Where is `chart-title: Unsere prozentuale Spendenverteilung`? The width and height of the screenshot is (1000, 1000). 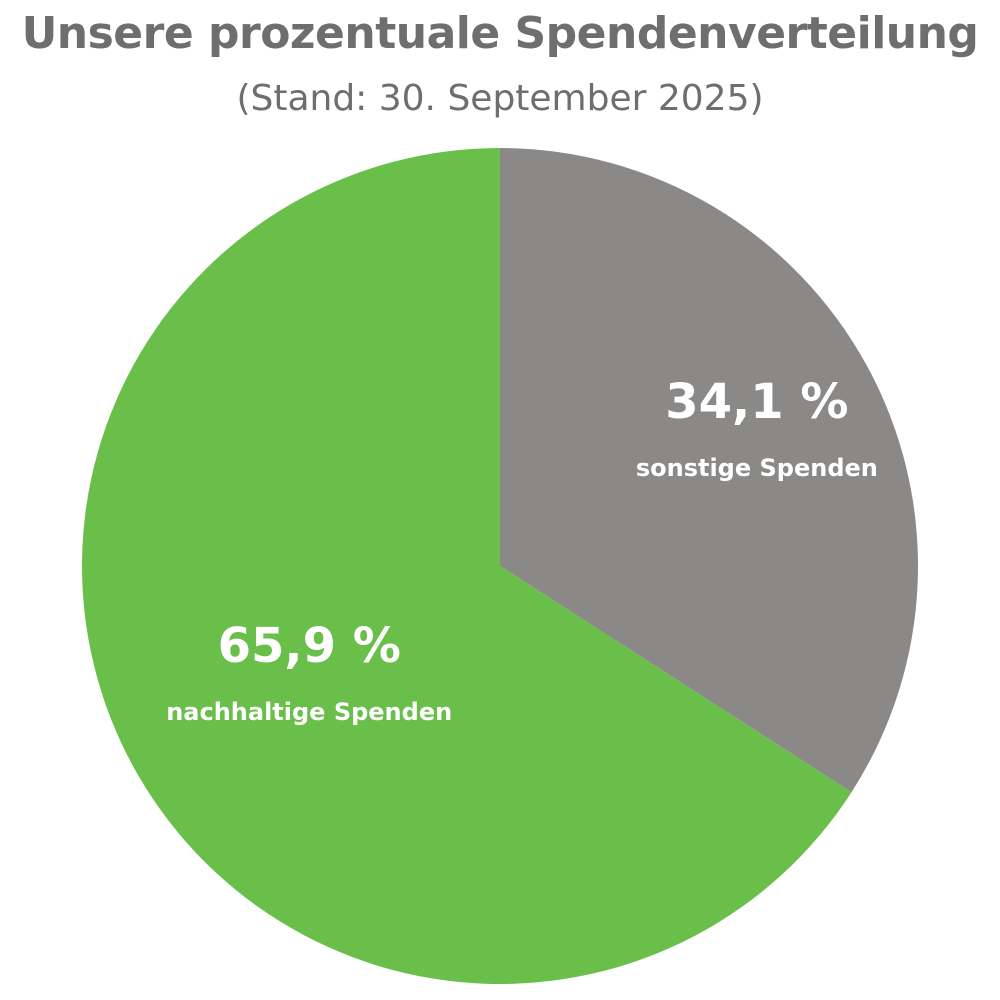
chart-title: Unsere prozentuale Spendenverteilung is located at coordinates (500, 33).